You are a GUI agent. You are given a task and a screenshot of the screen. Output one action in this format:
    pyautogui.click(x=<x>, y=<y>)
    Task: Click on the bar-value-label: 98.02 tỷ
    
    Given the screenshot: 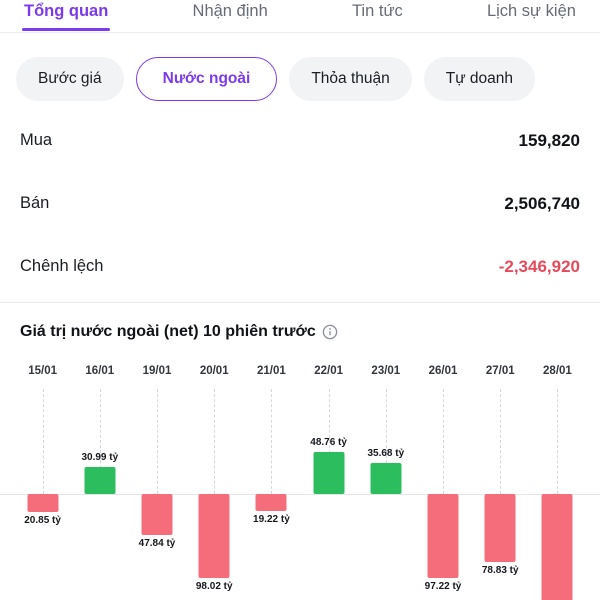 What is the action you would take?
    pyautogui.click(x=214, y=587)
    